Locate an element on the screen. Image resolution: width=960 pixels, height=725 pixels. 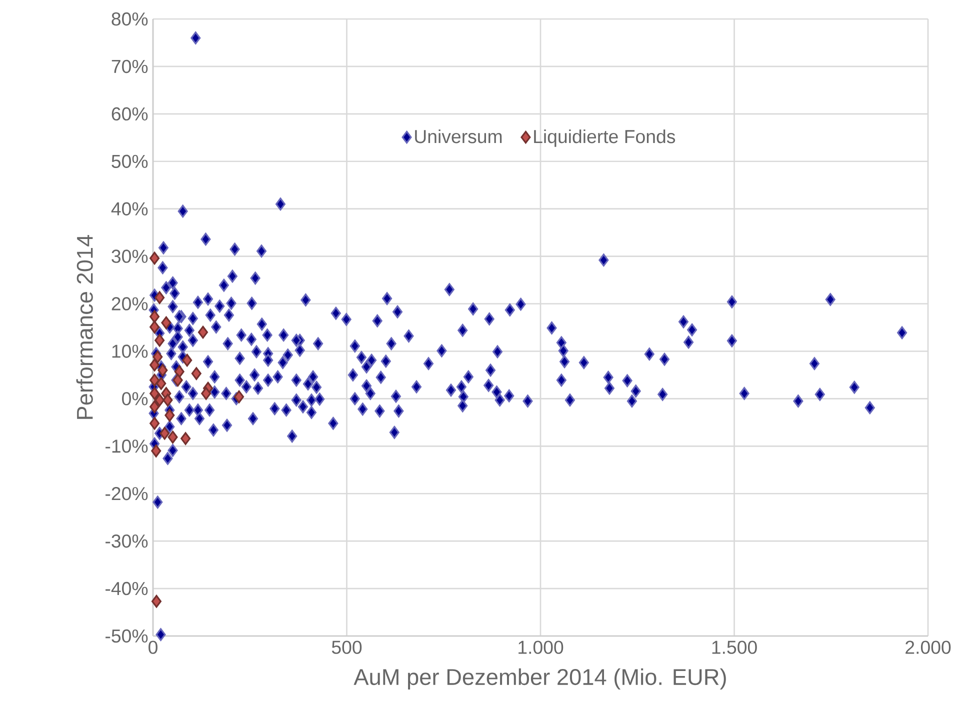
y-tick-label: -30% is located at coordinates (127, 541).